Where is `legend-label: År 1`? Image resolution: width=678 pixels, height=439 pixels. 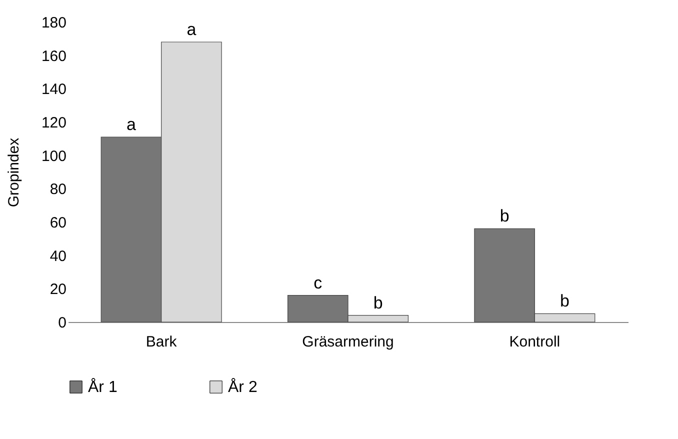 legend-label: År 1 is located at coordinates (103, 387).